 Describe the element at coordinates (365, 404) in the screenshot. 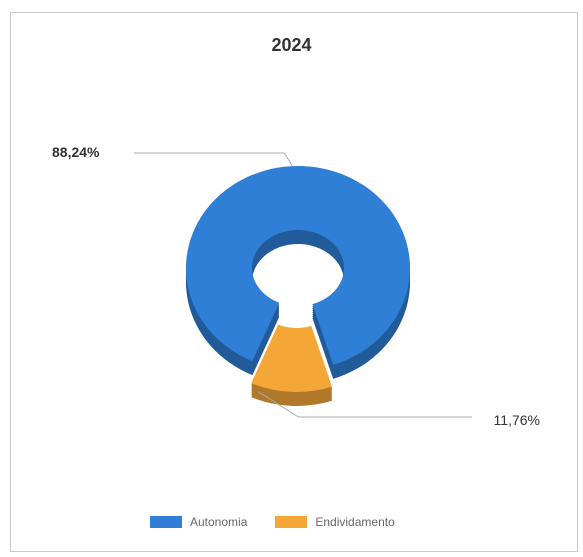

I see `leader-line-endividamento` at that location.